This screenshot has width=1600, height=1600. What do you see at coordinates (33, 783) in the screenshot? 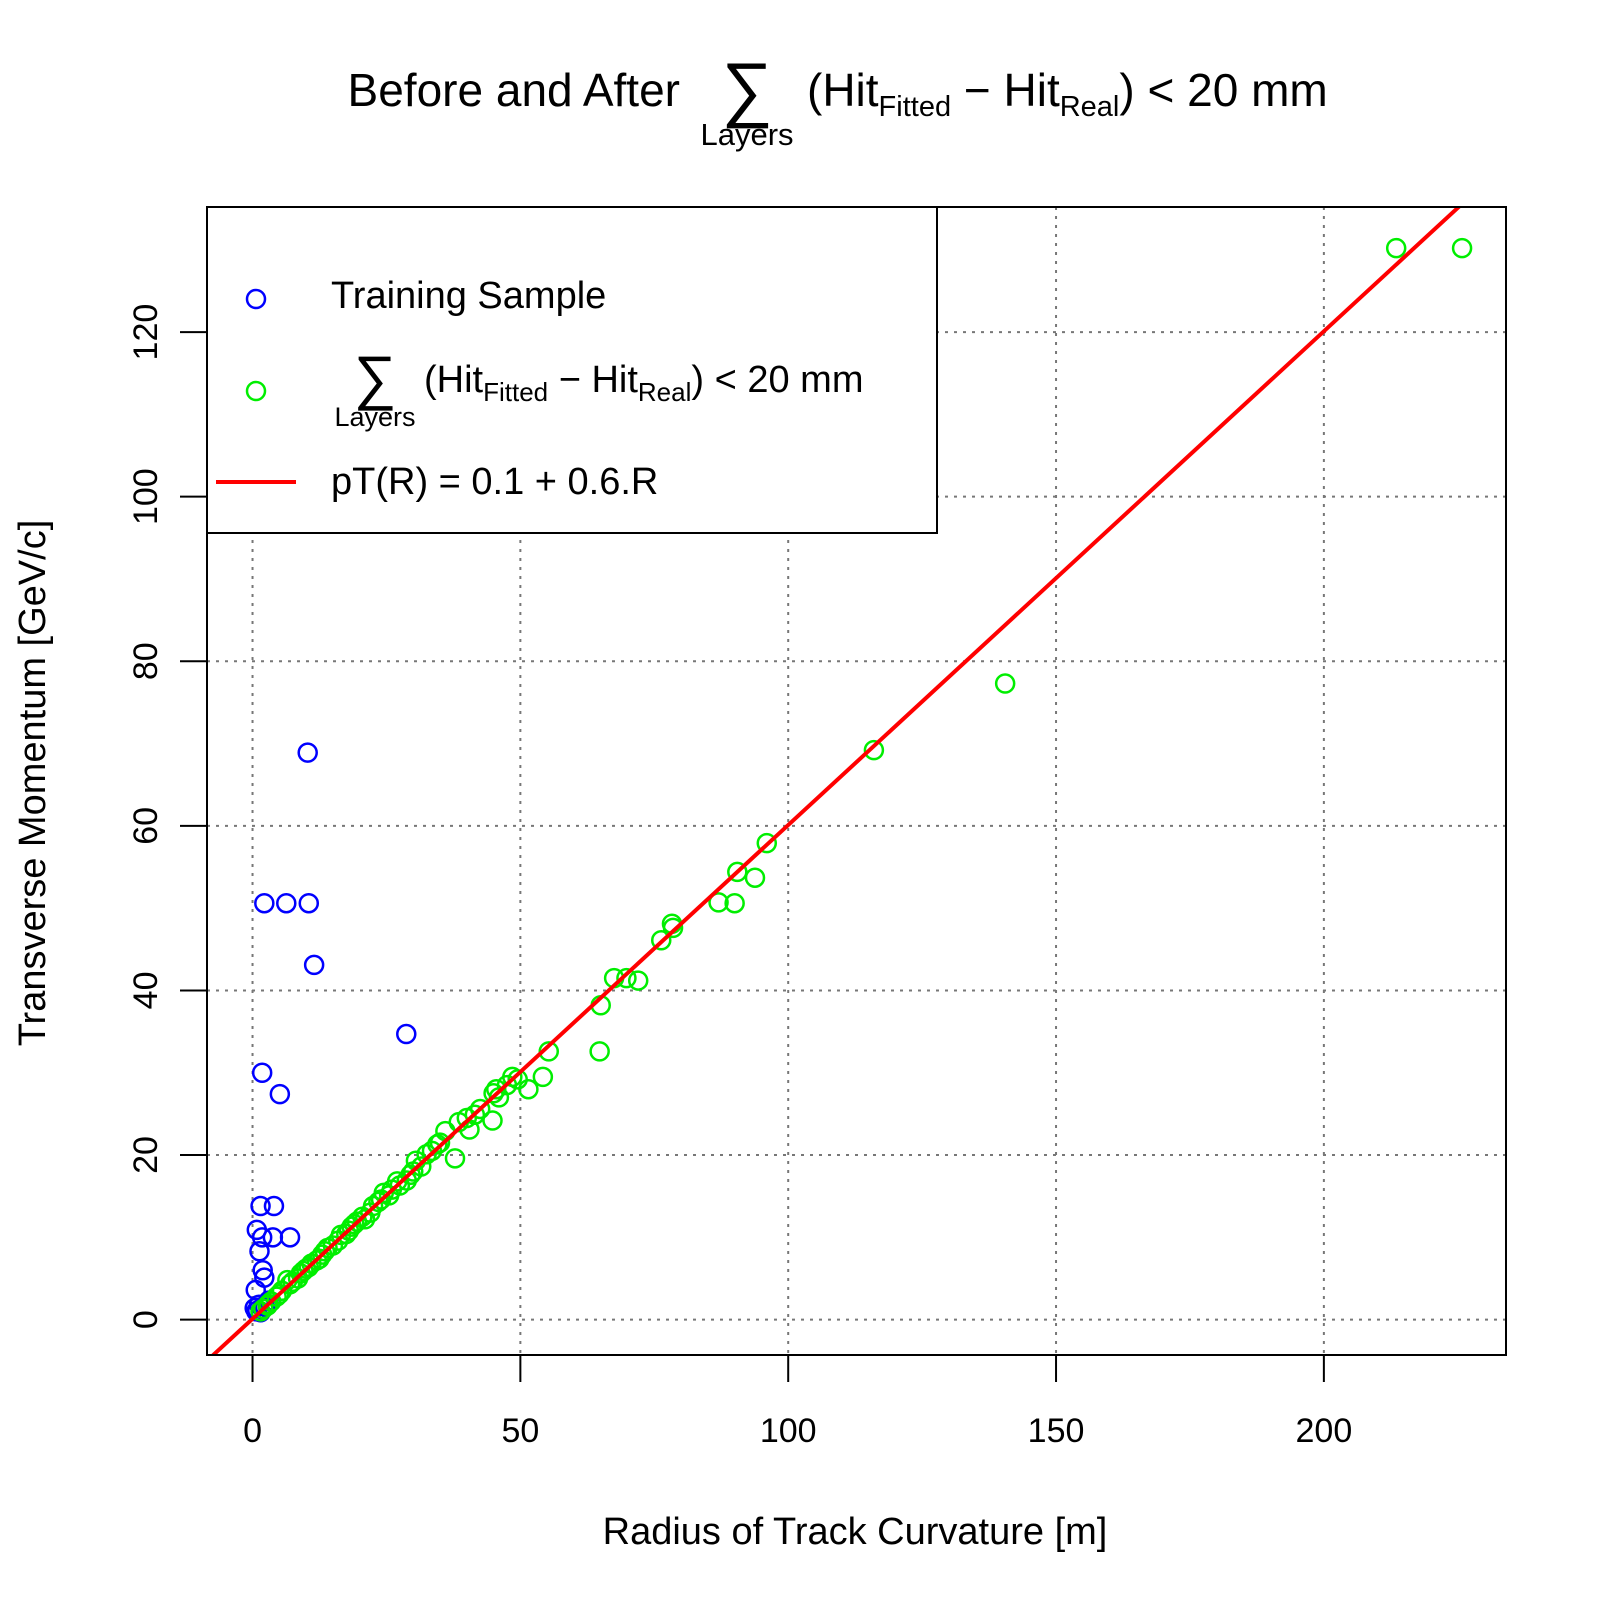
I see `y-axis-title: Transverse Momentum [GeV/c]` at bounding box center [33, 783].